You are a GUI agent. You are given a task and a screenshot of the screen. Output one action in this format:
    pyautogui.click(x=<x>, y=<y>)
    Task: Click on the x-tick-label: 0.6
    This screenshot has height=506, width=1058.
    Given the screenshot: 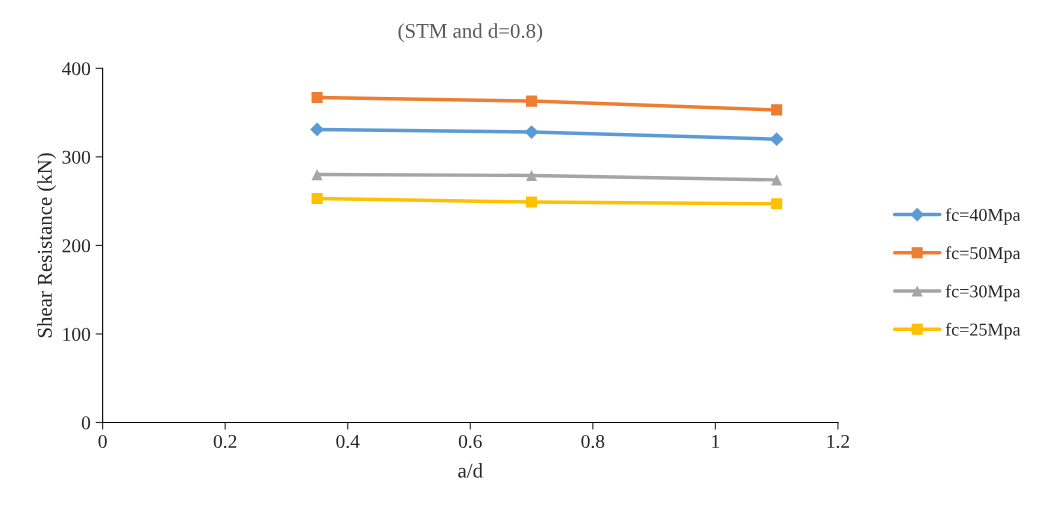 What is the action you would take?
    pyautogui.click(x=470, y=441)
    